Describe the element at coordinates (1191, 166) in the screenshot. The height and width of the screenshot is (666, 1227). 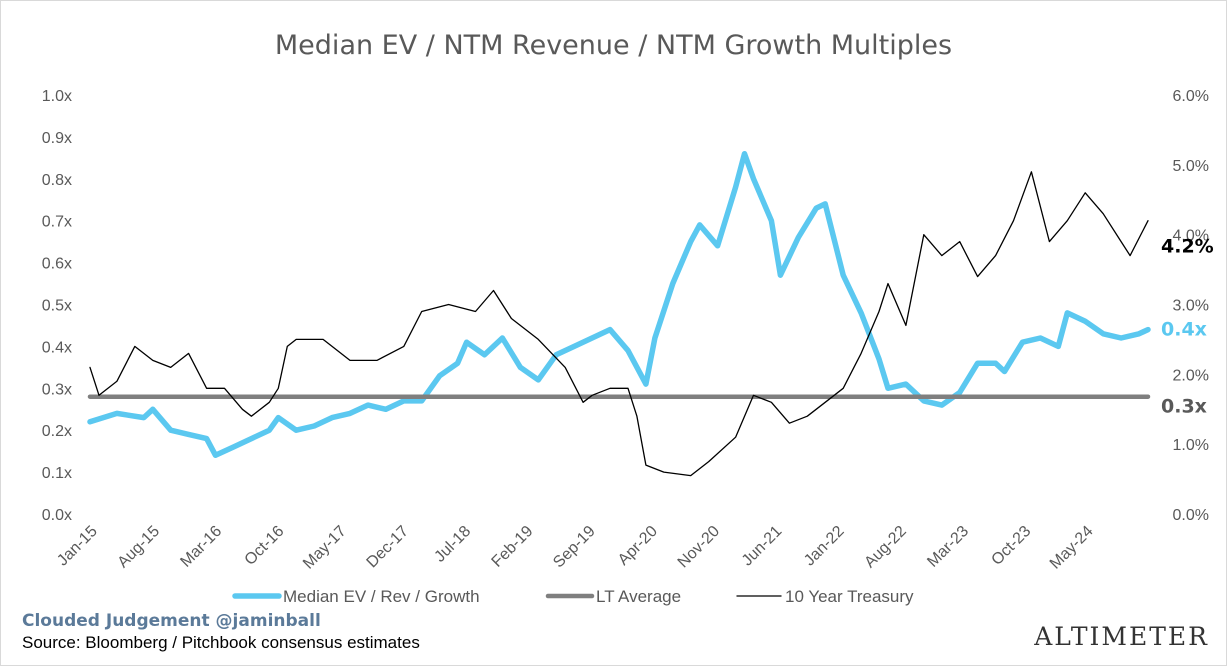
I see `y-right-tick-label: 5.0%` at that location.